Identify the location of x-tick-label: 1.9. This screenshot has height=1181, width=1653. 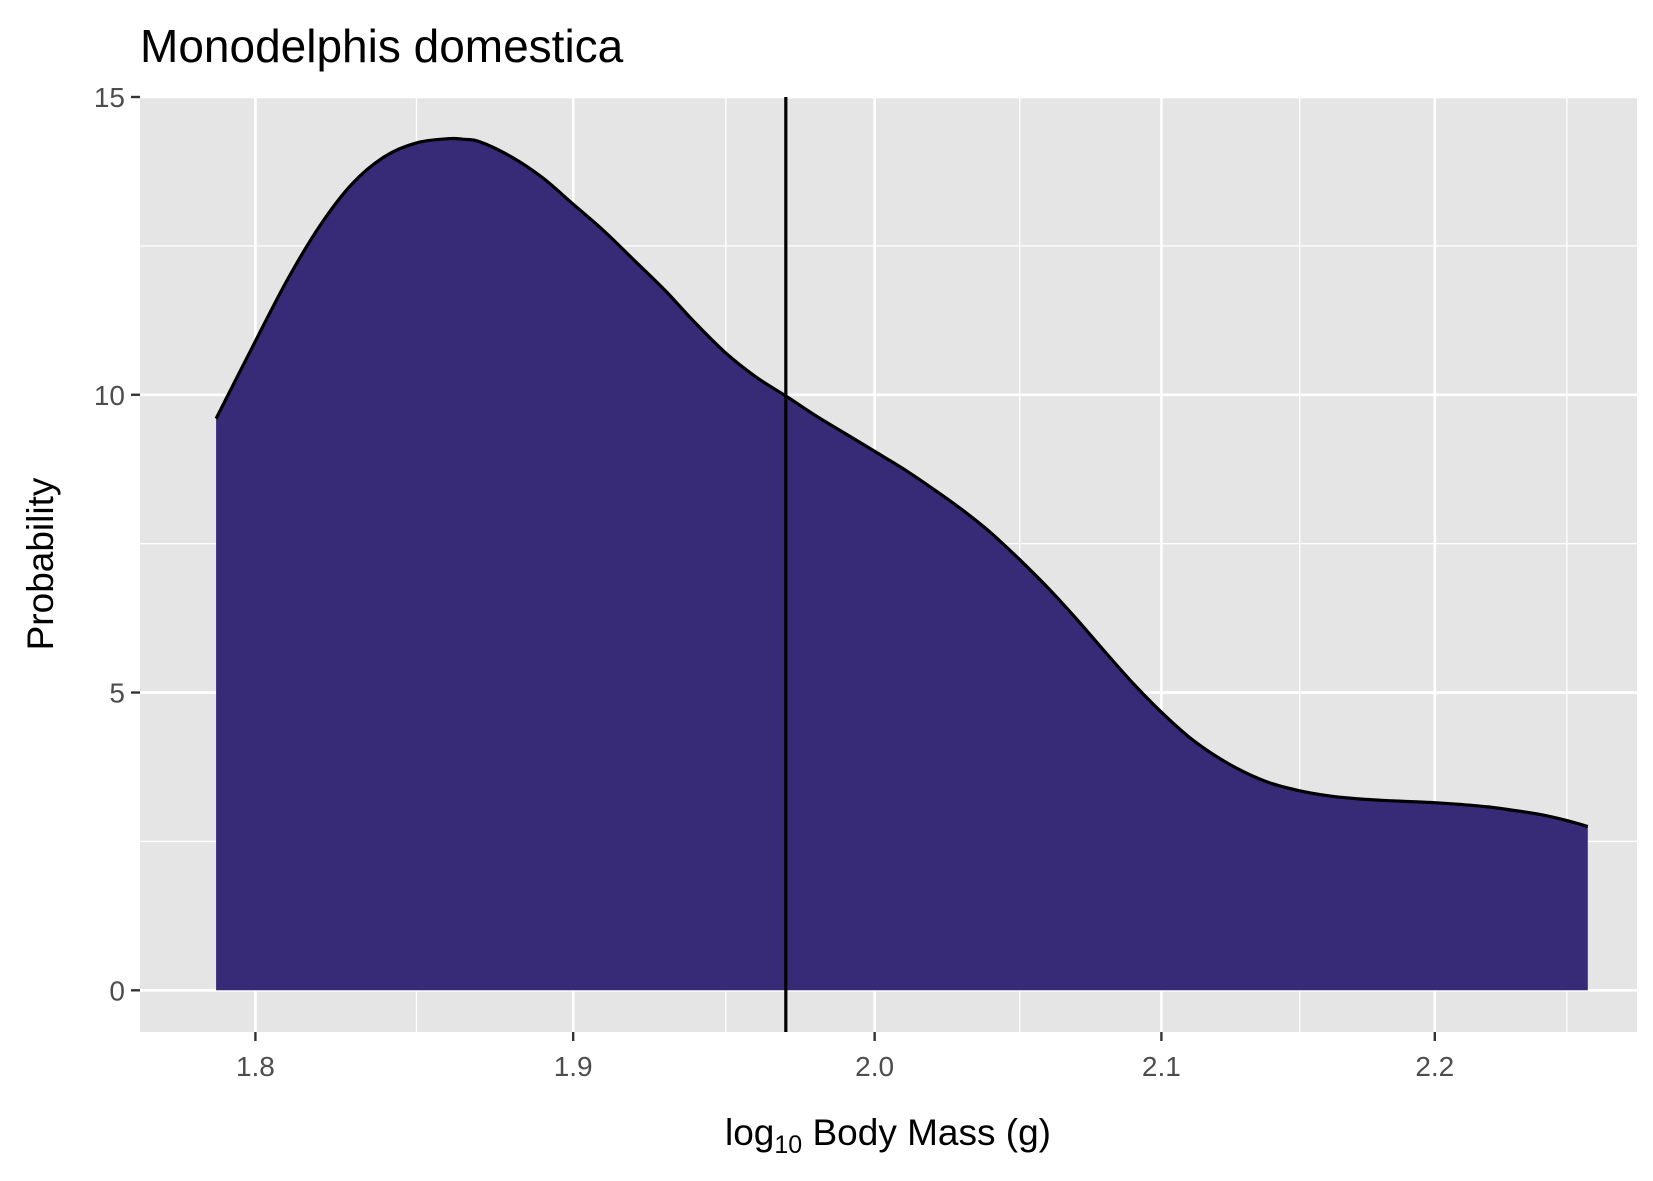
(573, 1066).